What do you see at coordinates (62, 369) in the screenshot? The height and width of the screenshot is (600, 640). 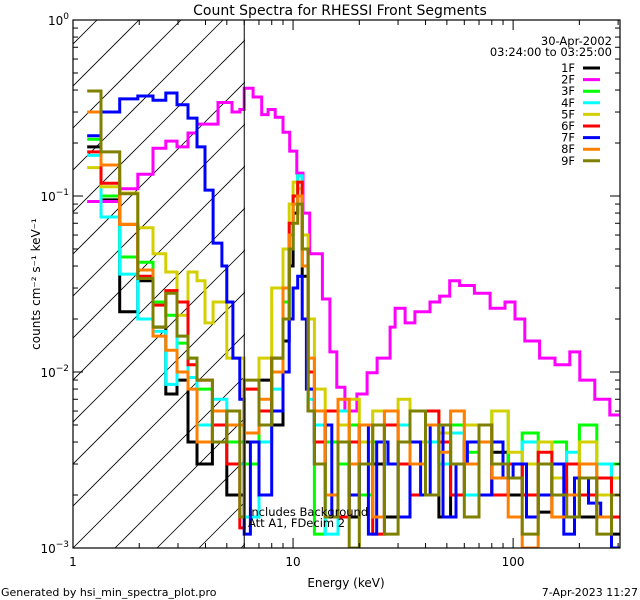 I see `y-tick-exponent: −2` at bounding box center [62, 369].